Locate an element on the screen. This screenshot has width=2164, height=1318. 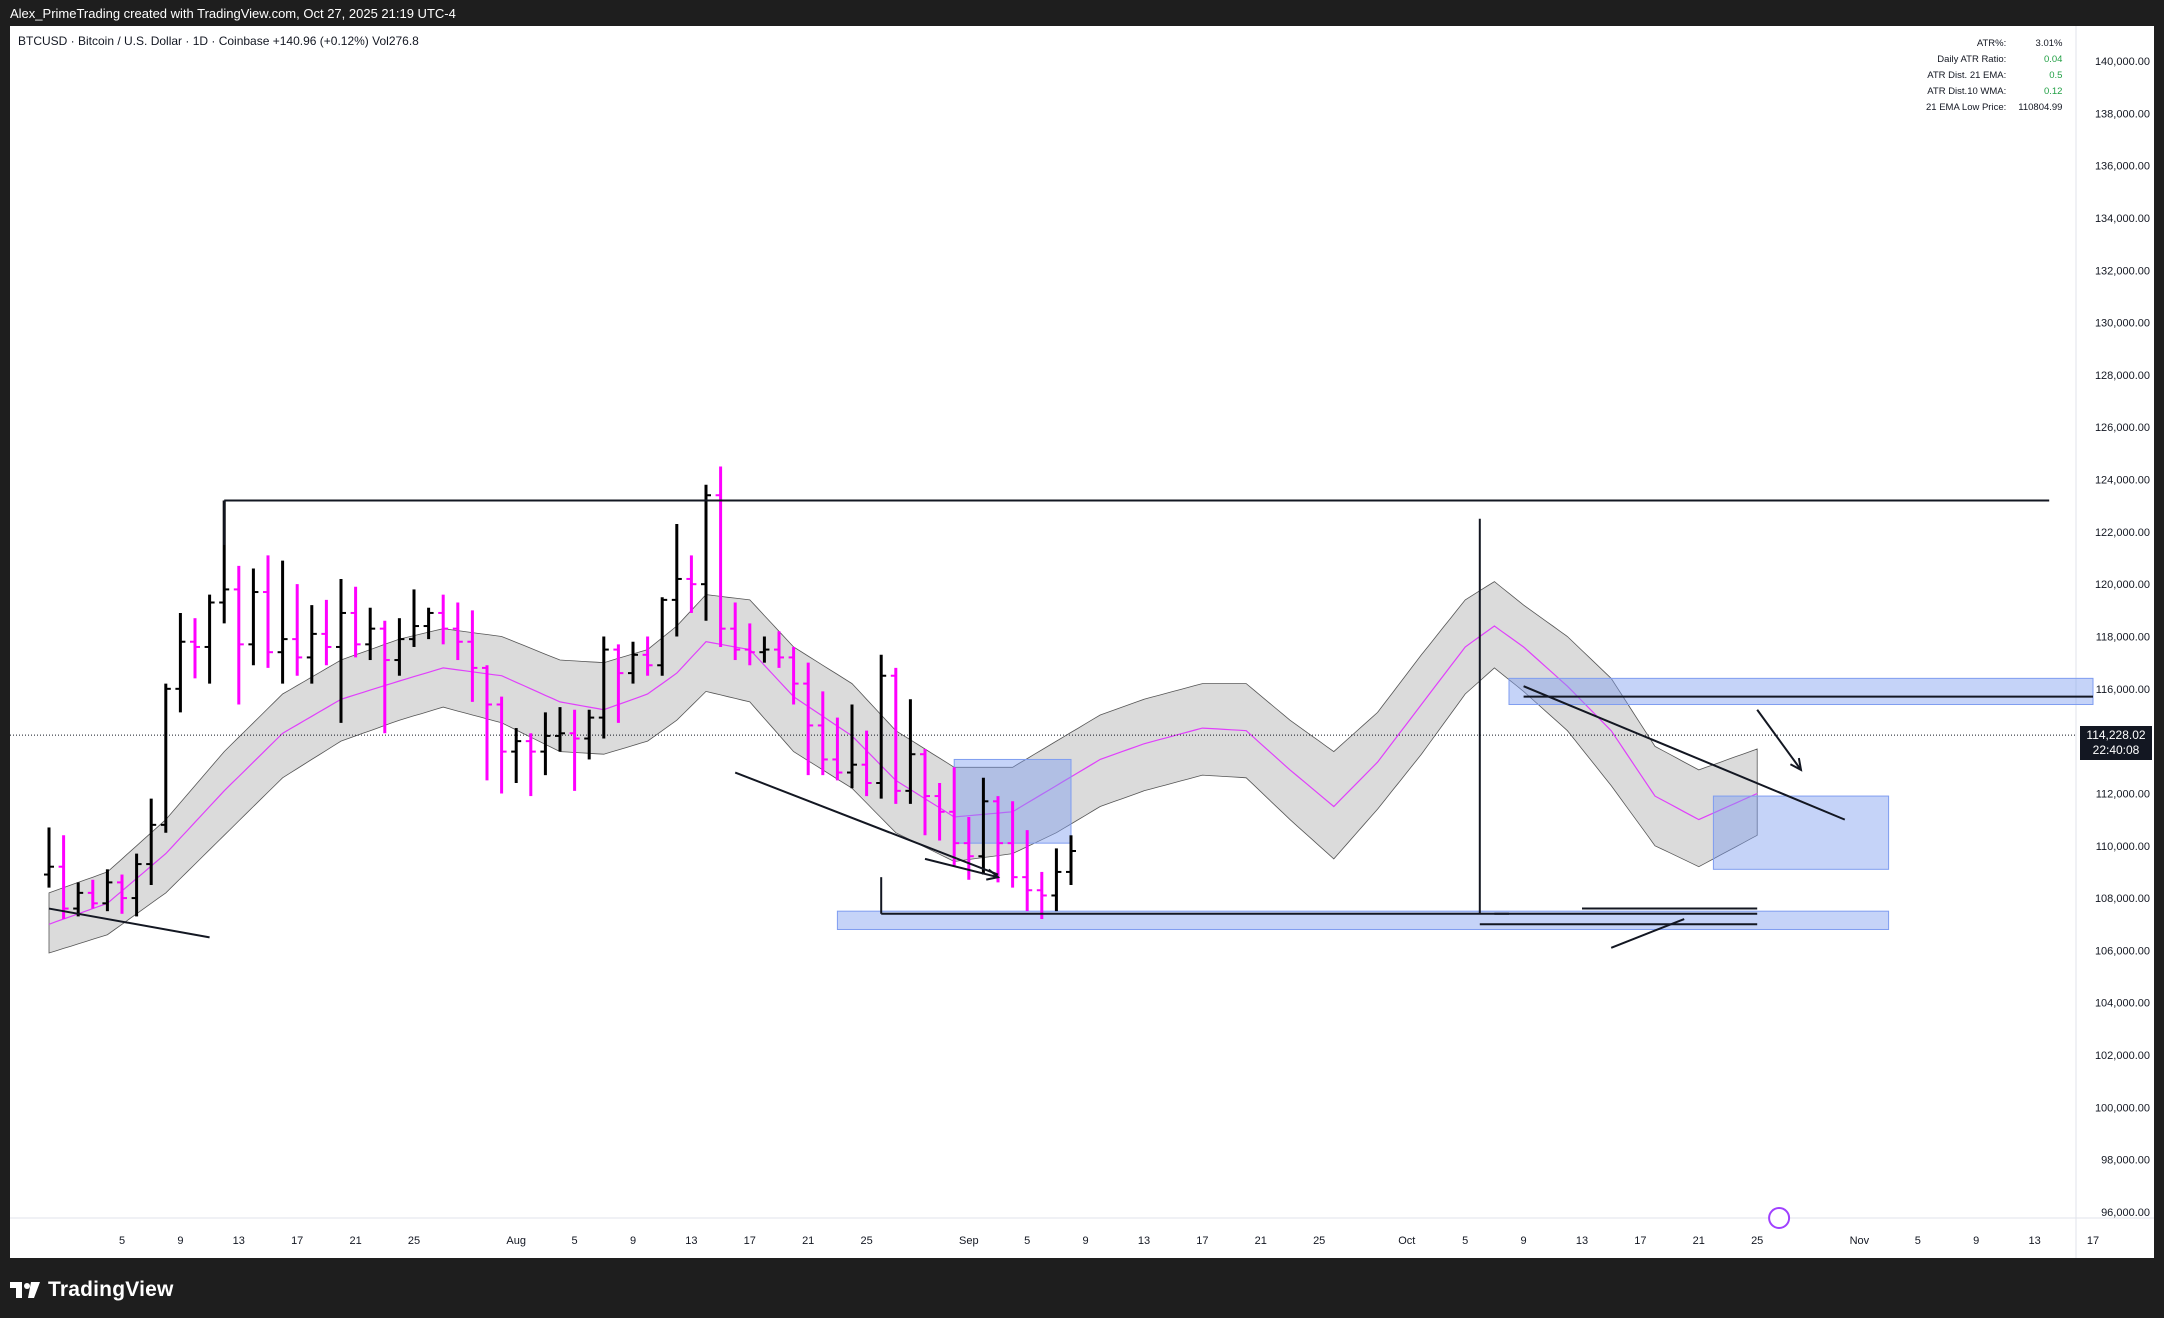
current-price-badge: 114,228.02 22:40:08 is located at coordinates (2116, 743).